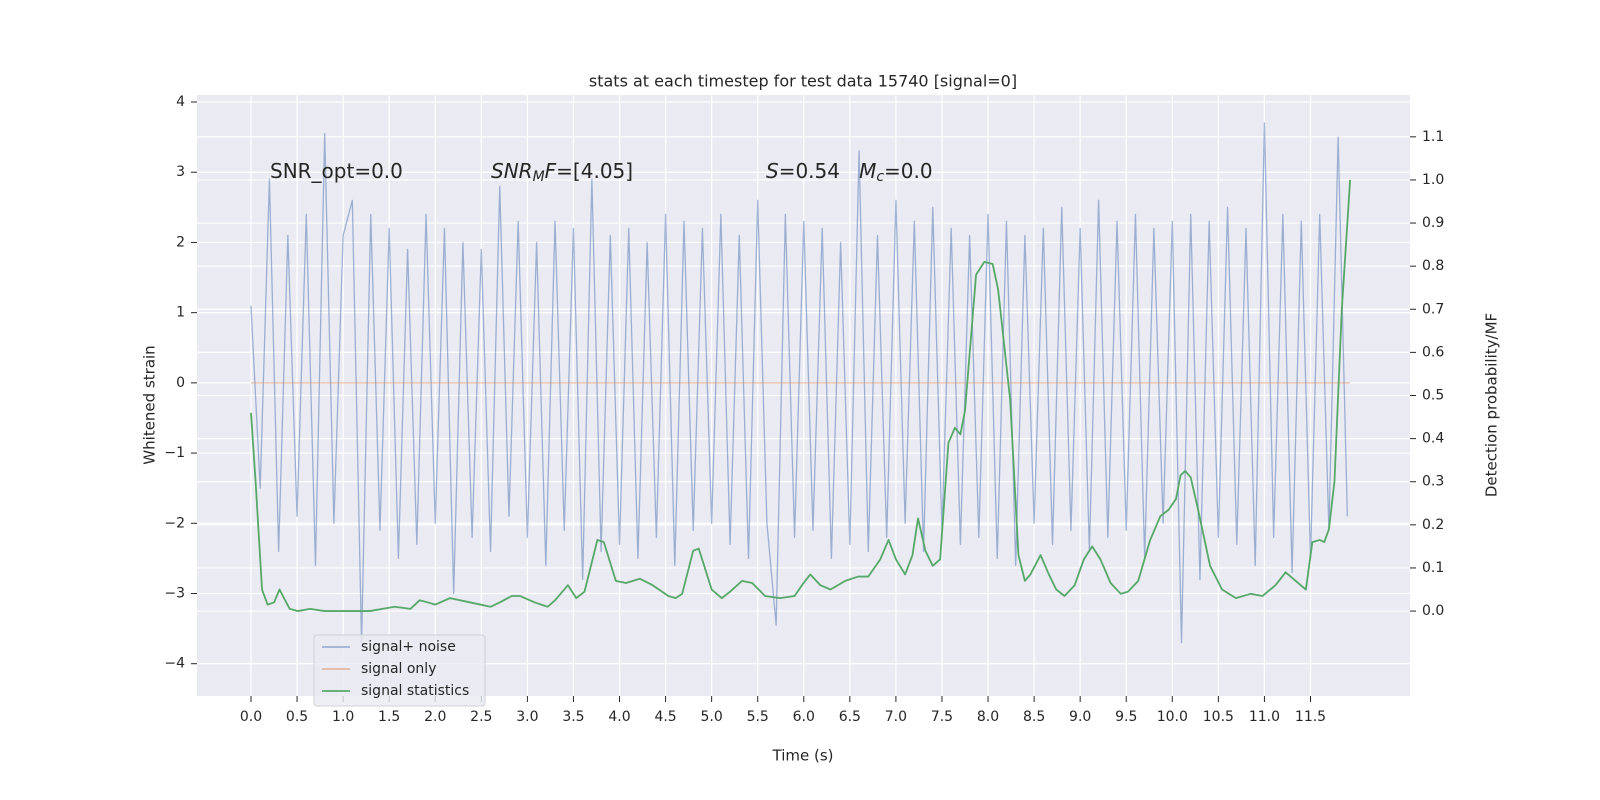 This screenshot has width=1600, height=800. I want to click on y2-tick-label: 1.0, so click(1433, 180).